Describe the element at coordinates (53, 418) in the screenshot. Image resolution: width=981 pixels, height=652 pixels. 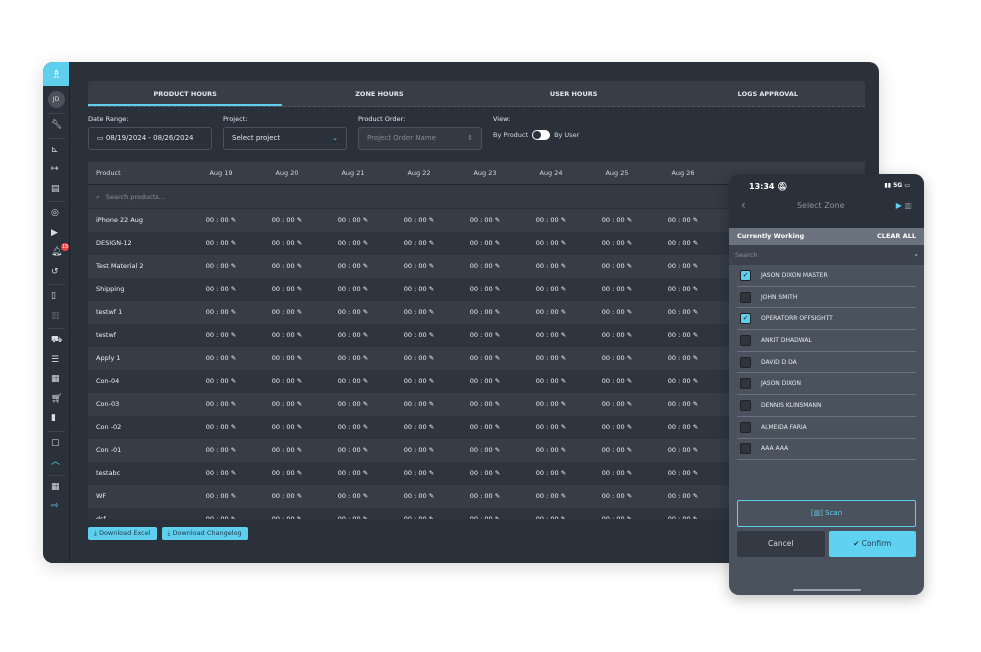
I see `bar-chart-icon: ▮` at that location.